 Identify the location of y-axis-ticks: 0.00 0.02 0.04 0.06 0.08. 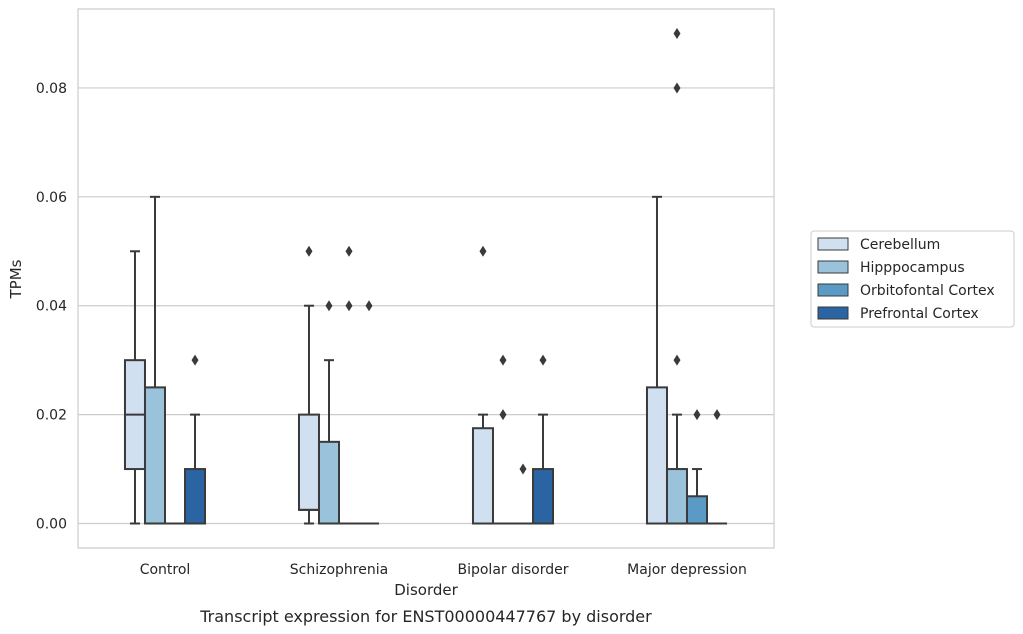
(51, 307).